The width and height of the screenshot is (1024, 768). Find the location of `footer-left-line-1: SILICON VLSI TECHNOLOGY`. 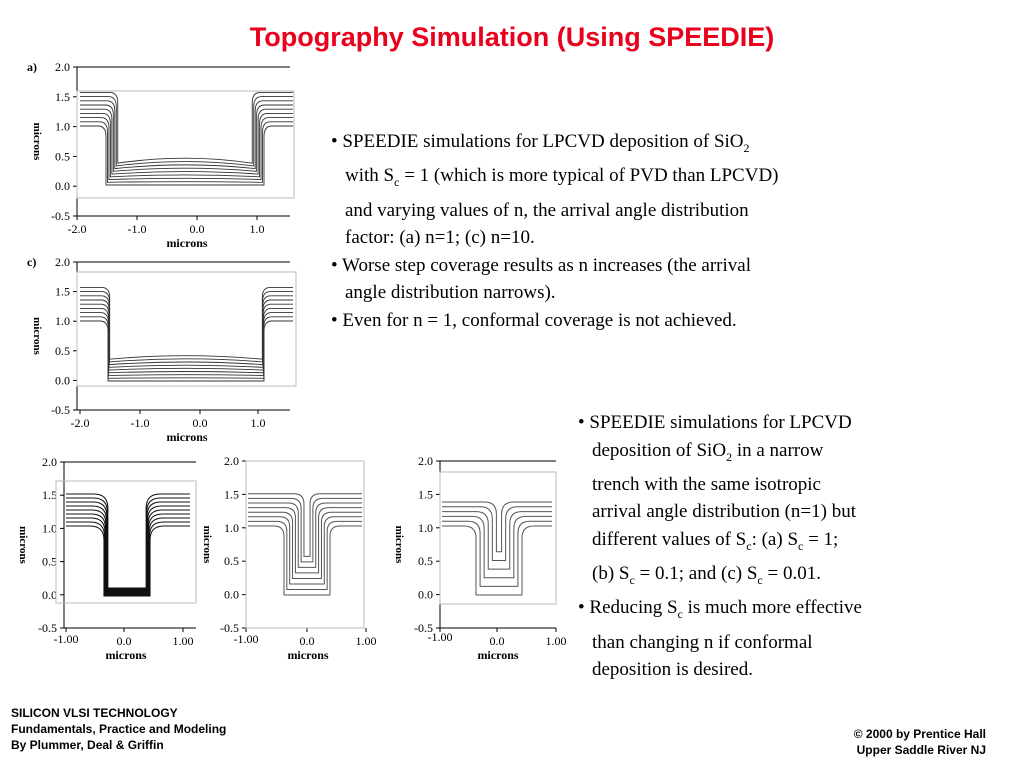

footer-left-line-1: SILICON VLSI TECHNOLOGY is located at coordinates (94, 713).